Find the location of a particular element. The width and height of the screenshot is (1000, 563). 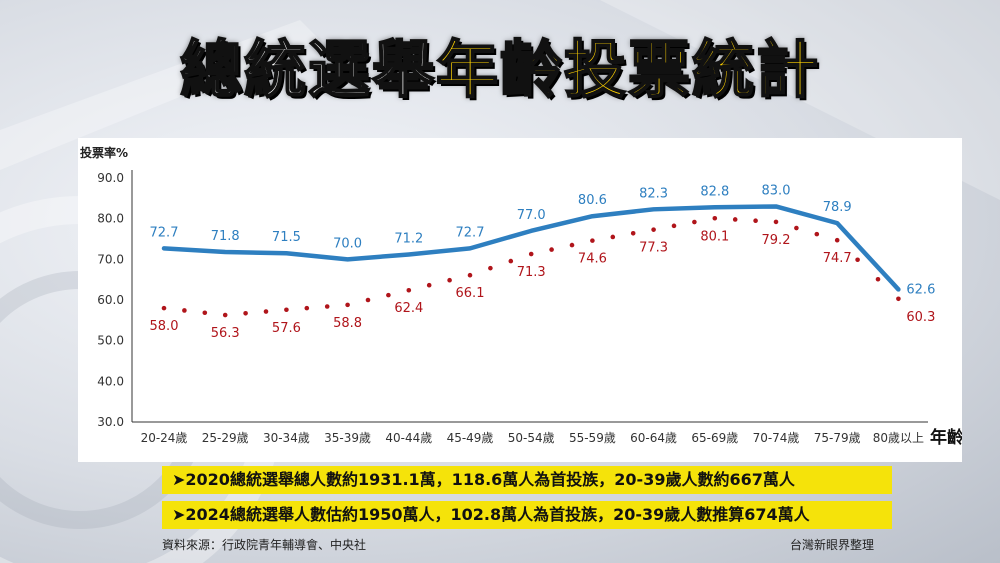

series-2024-data-label: 71.8 is located at coordinates (225, 236).